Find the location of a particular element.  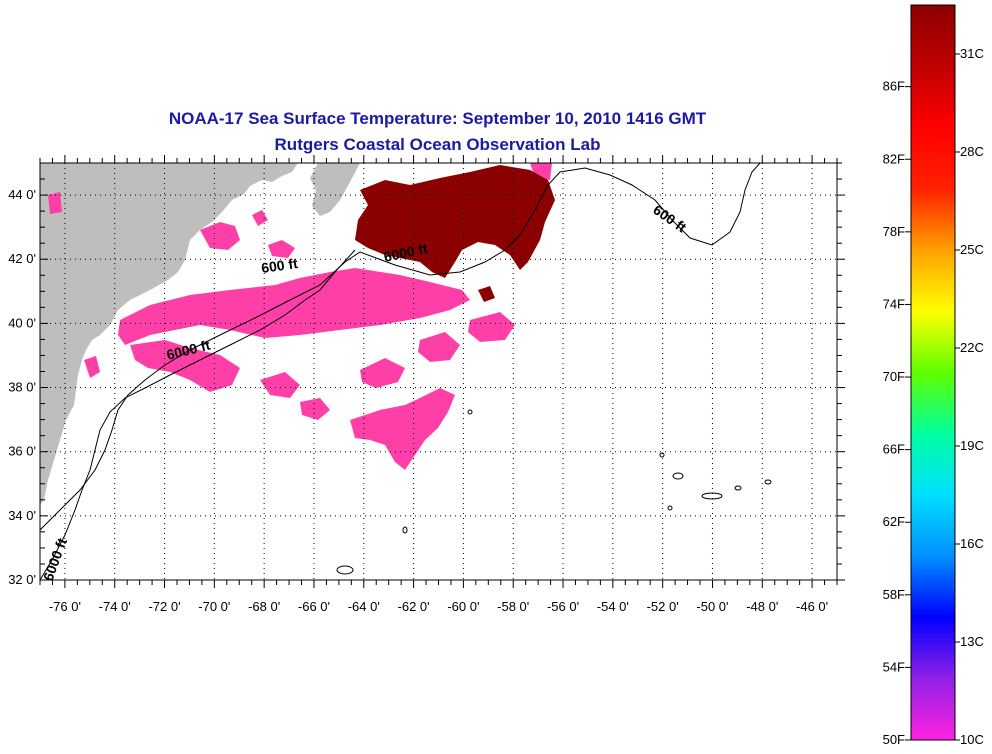

colorbar-c-label: 10C is located at coordinates (972, 739).